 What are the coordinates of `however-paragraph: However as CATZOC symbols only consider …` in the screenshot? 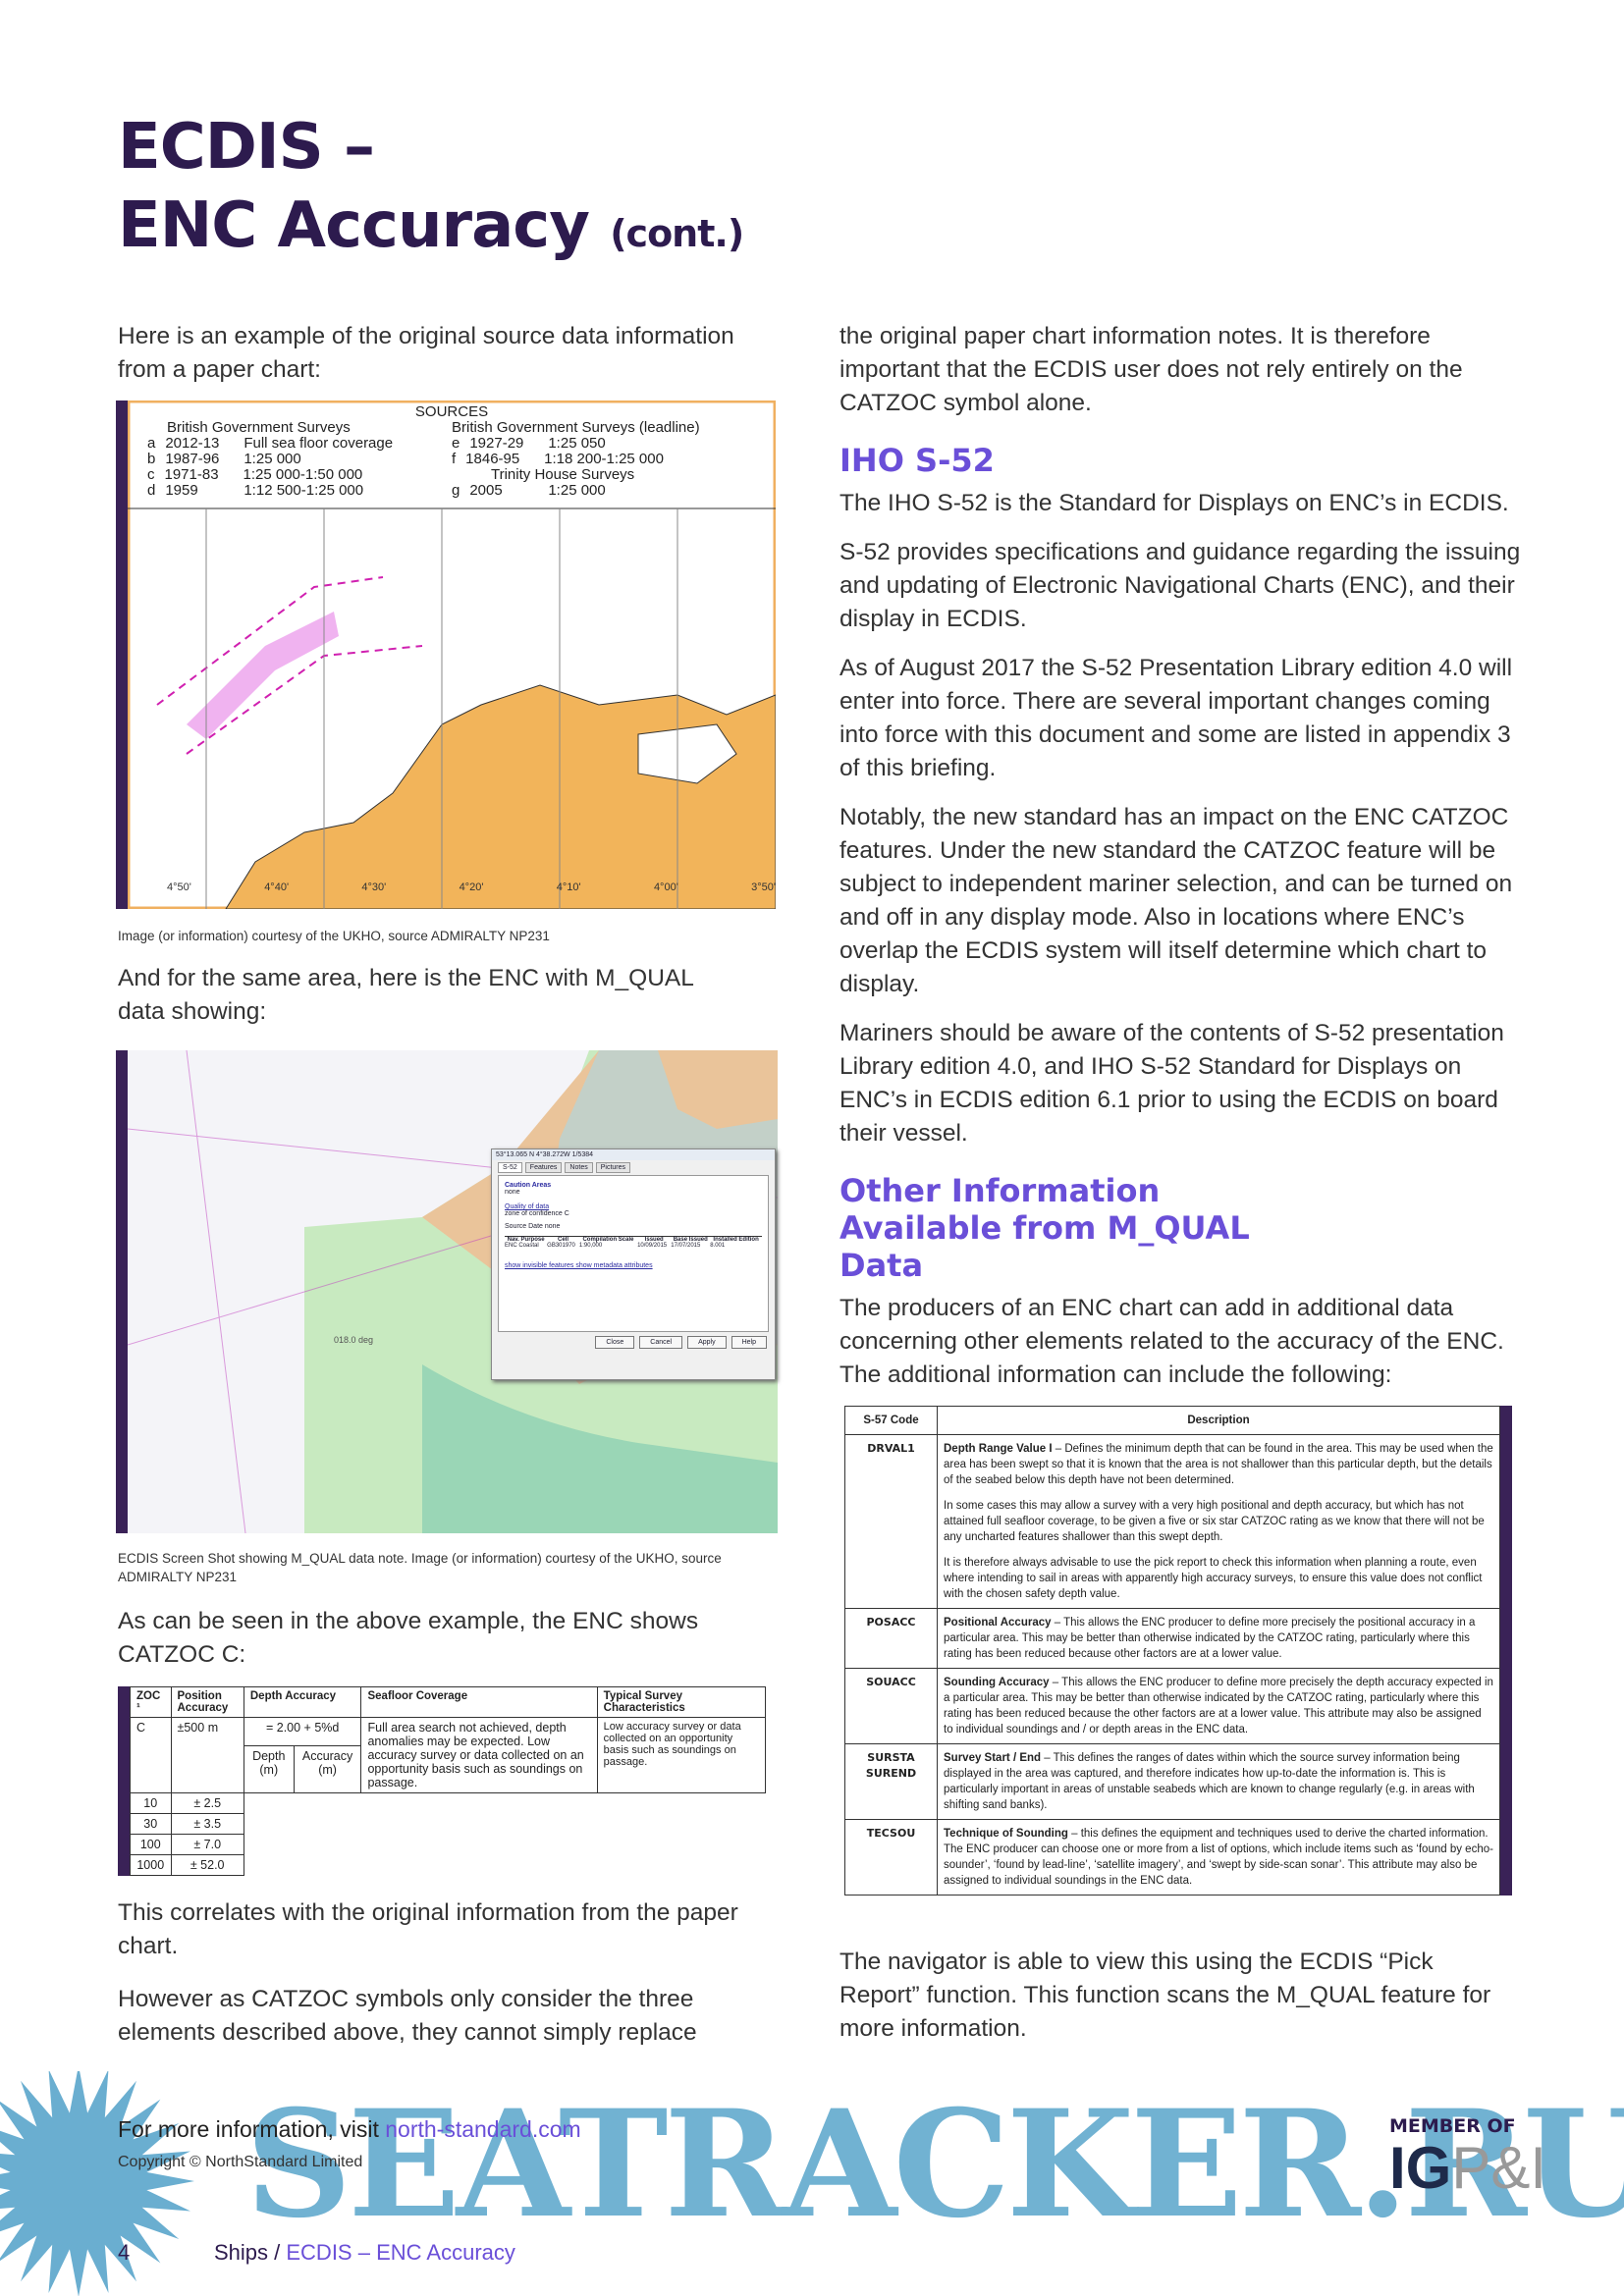 It's located at (407, 2016).